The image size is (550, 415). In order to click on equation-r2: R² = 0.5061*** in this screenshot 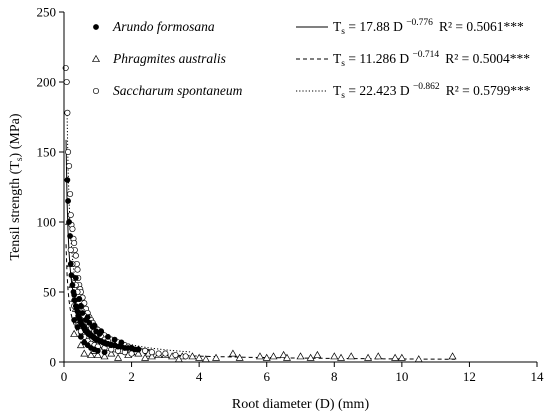, I will do `click(481, 26)`.